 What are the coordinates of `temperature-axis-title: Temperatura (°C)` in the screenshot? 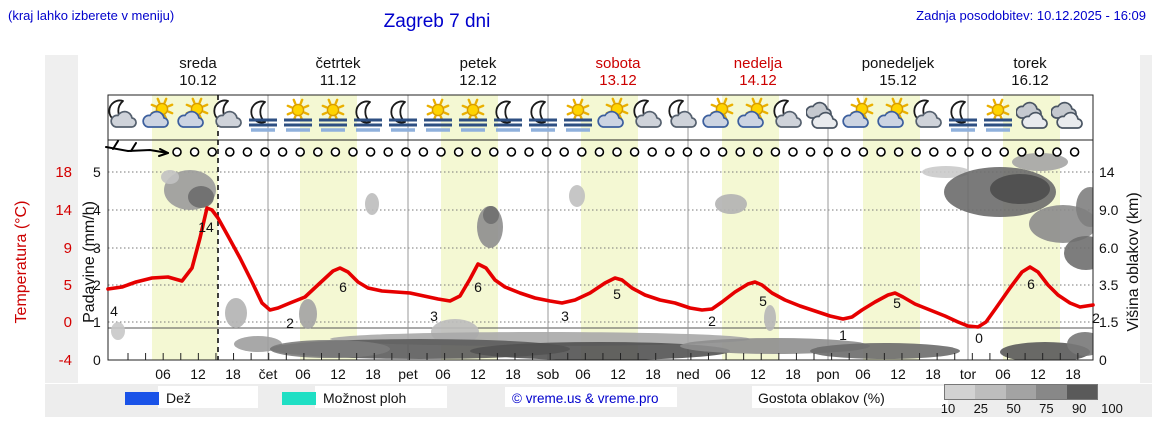 It's located at (21, 262).